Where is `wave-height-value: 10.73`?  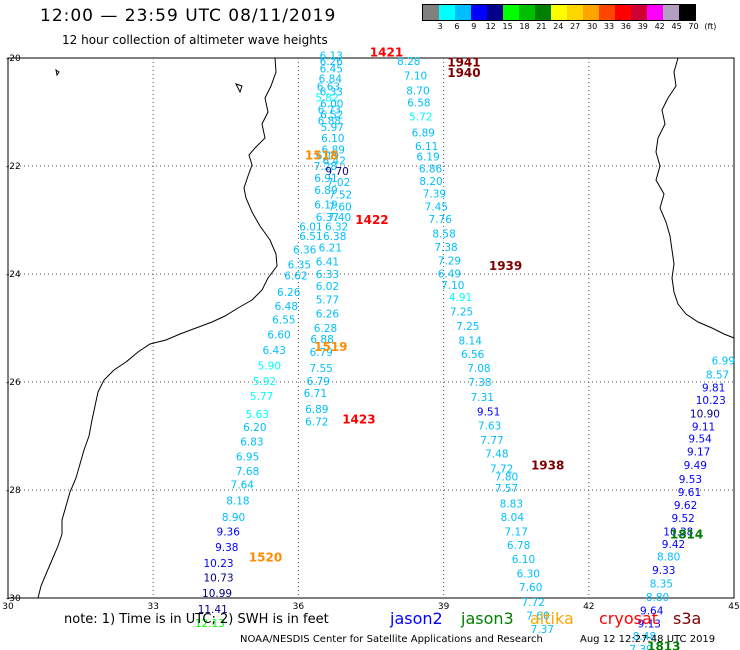 wave-height-value: 10.73 is located at coordinates (219, 578).